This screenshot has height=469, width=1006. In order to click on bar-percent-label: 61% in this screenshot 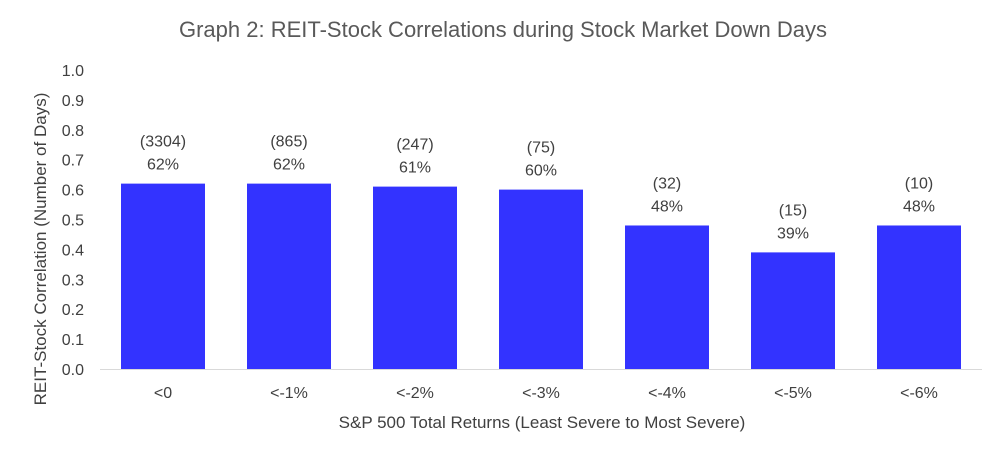, I will do `click(415, 168)`.